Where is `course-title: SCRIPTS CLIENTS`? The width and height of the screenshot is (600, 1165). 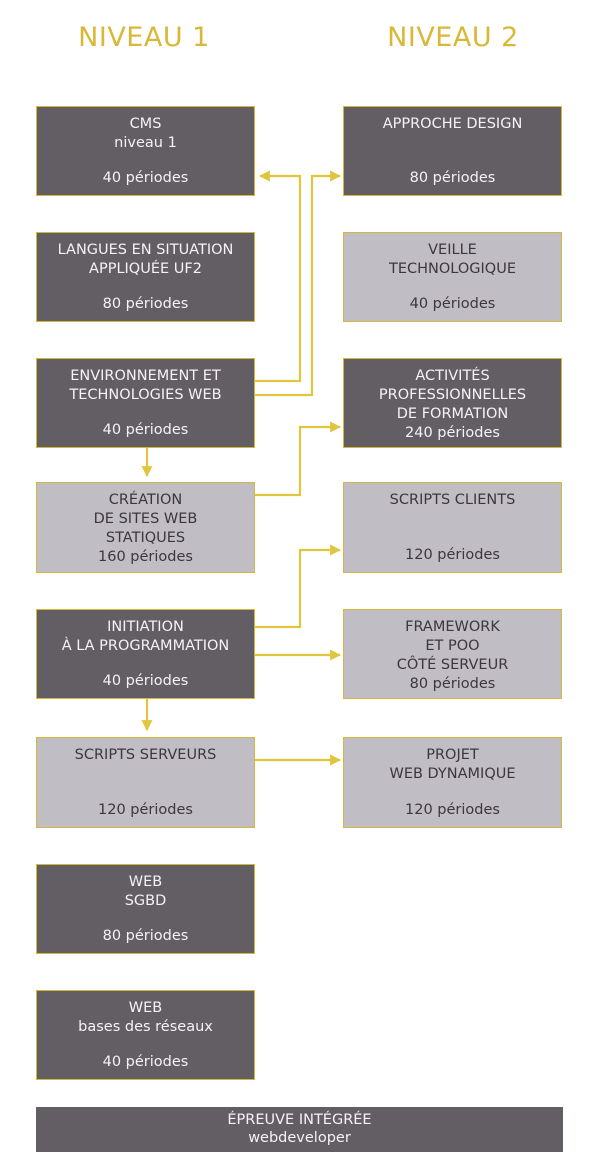
course-title: SCRIPTS CLIENTS is located at coordinates (452, 500).